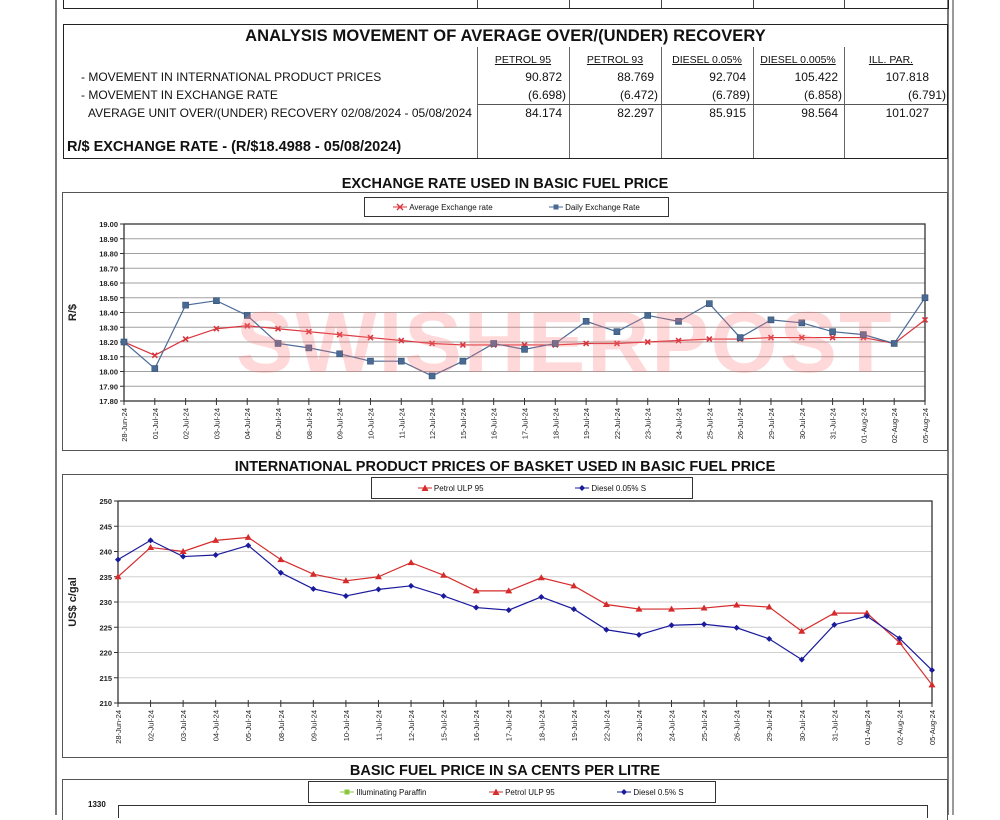  I want to click on x-tick-label: 05-Jul-24, so click(248, 725).